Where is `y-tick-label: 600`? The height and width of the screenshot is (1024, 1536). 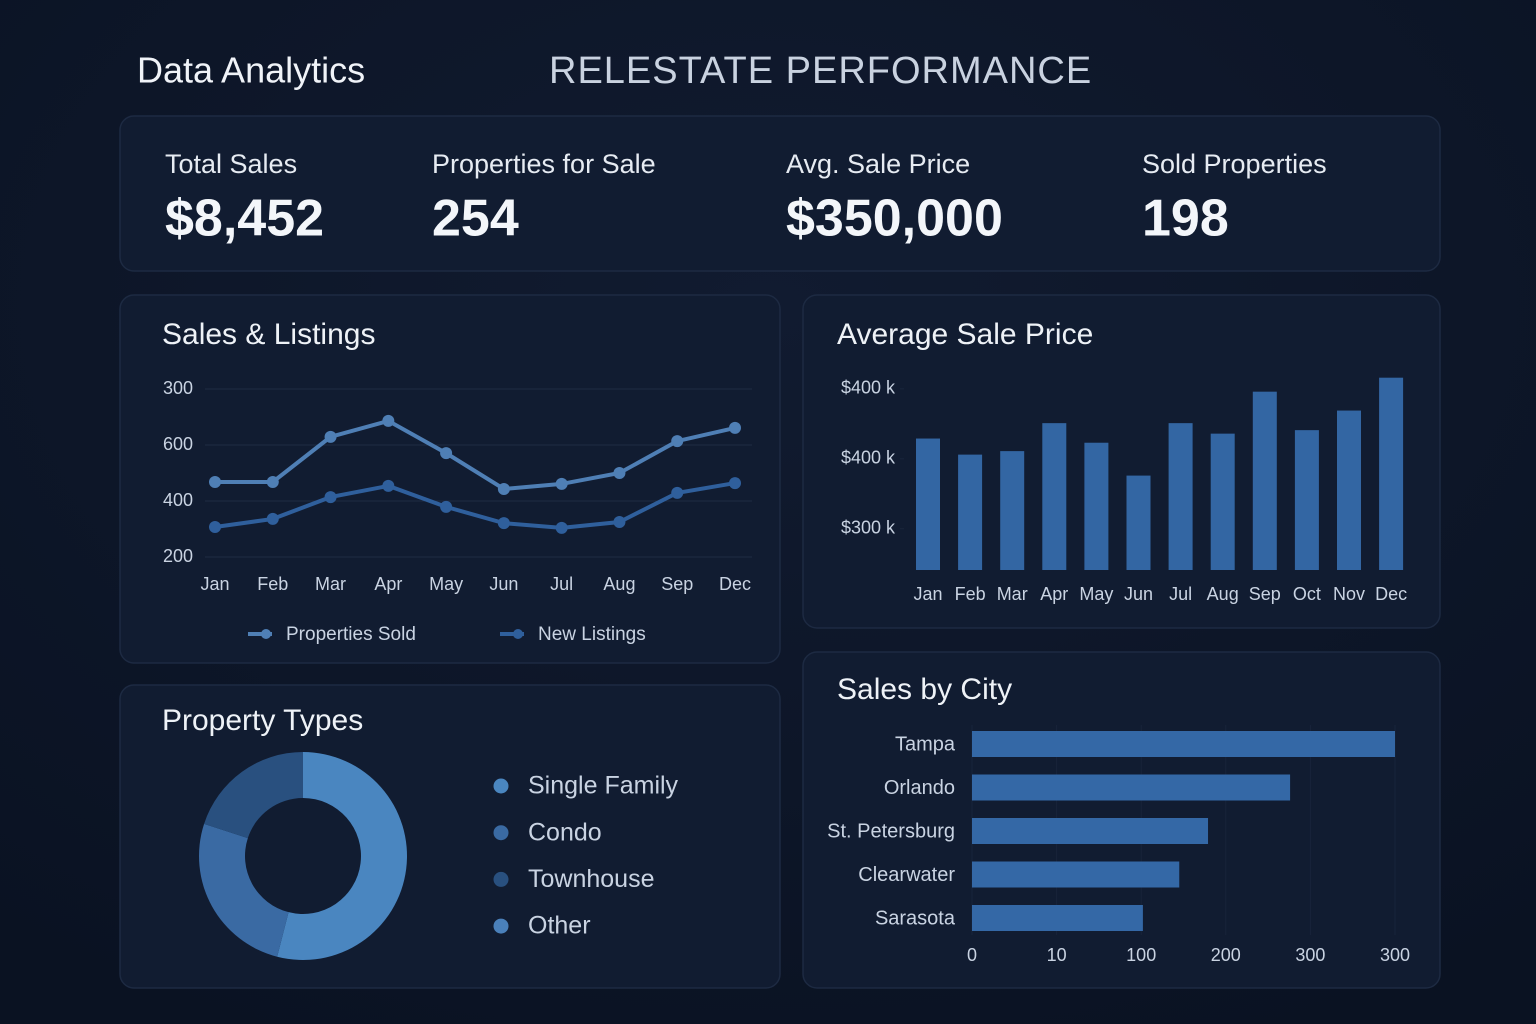 y-tick-label: 600 is located at coordinates (178, 444).